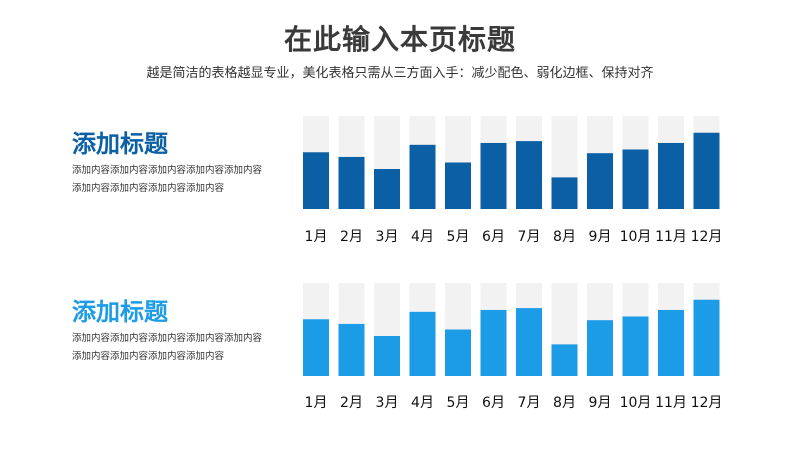 This screenshot has width=800, height=450. What do you see at coordinates (120, 312) in the screenshot?
I see `section-title-2: 添加标题` at bounding box center [120, 312].